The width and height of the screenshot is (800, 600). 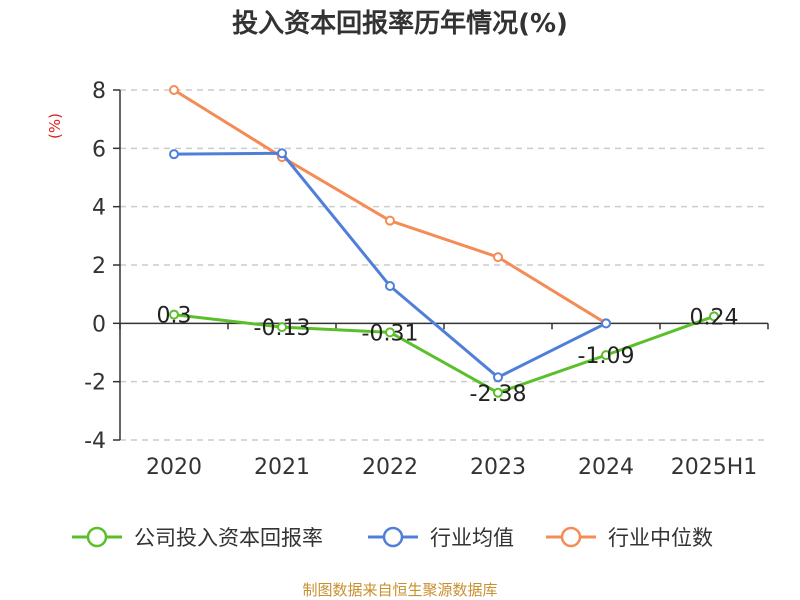 I want to click on y-axis-unit: (%), so click(x=55, y=126).